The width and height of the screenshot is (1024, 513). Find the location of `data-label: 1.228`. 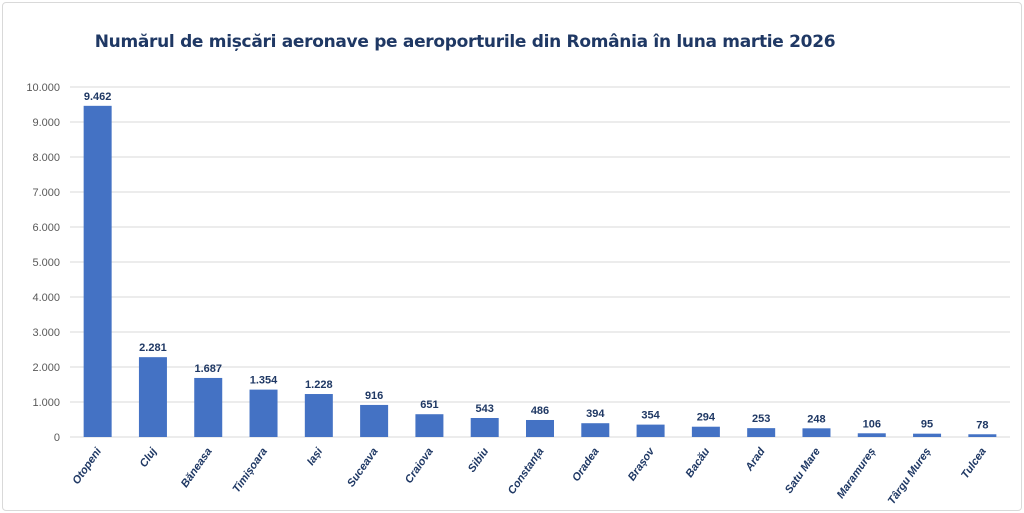

data-label: 1.228 is located at coordinates (319, 385).